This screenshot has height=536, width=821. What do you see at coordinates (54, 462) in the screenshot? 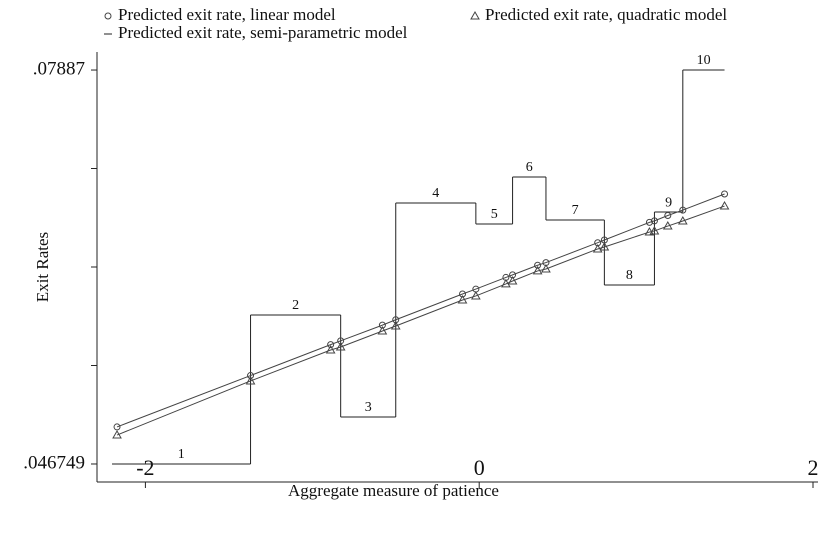
I see `y-tick-label: .046749` at bounding box center [54, 462].